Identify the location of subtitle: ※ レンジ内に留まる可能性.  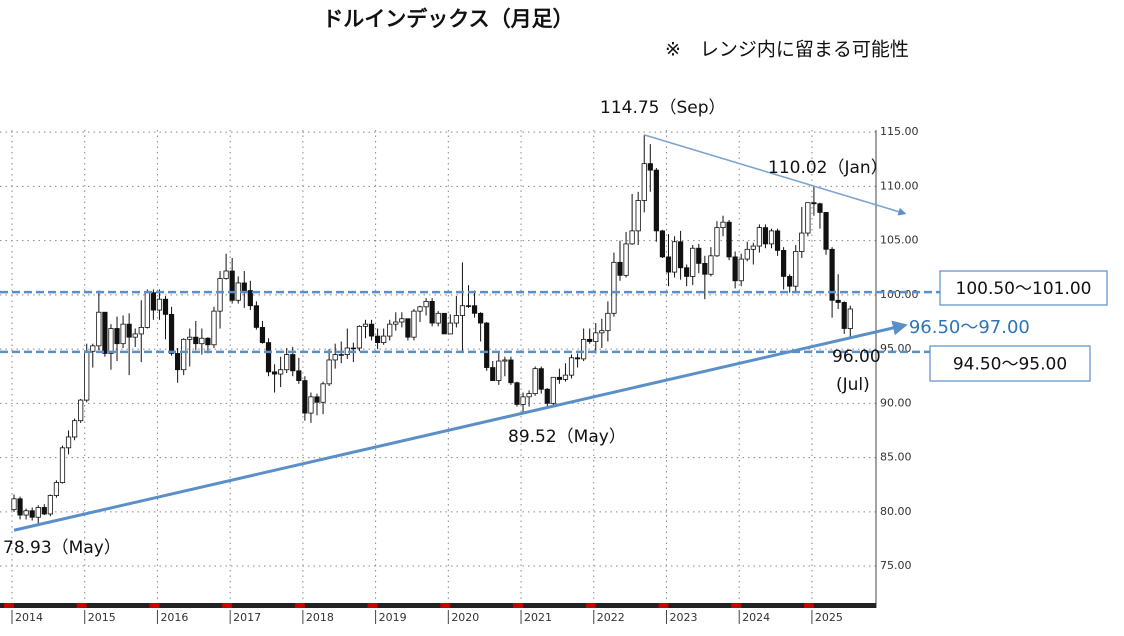
(787, 50).